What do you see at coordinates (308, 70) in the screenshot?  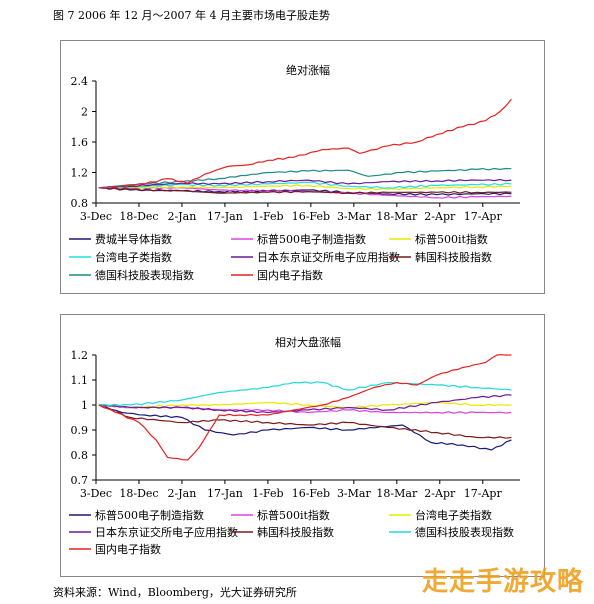 I see `chart-title: 绝对涨幅` at bounding box center [308, 70].